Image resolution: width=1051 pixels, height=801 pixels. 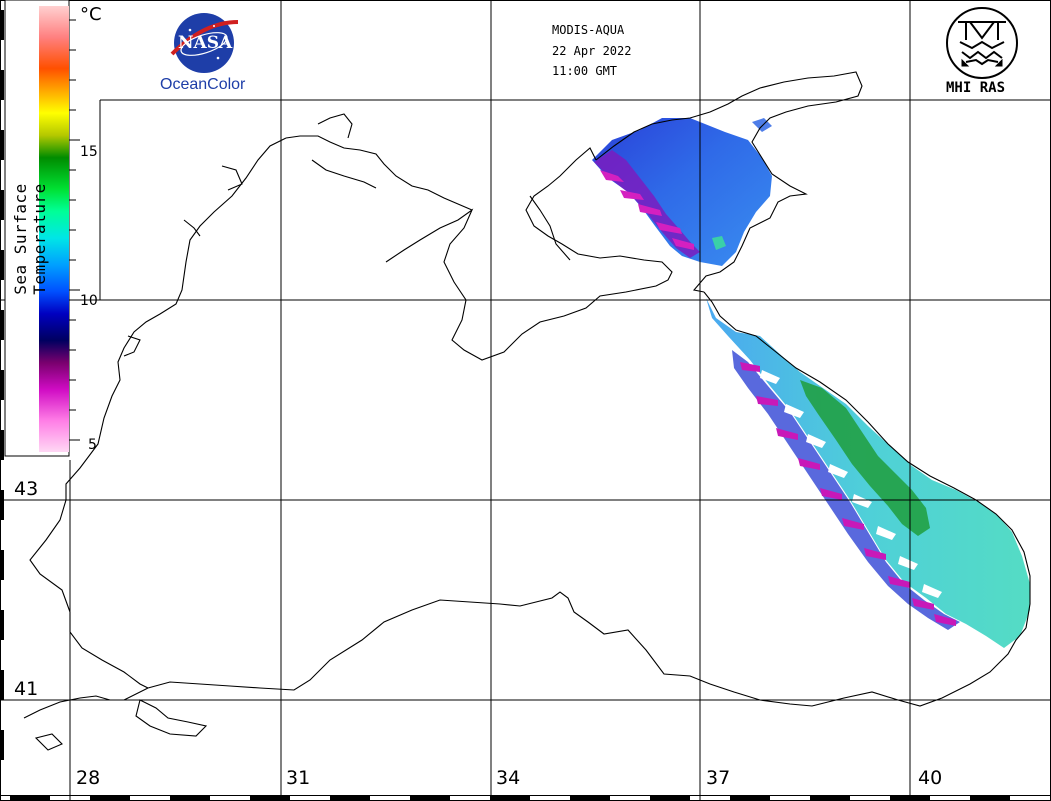 What do you see at coordinates (54, 229) in the screenshot?
I see `colorbar-gradient` at bounding box center [54, 229].